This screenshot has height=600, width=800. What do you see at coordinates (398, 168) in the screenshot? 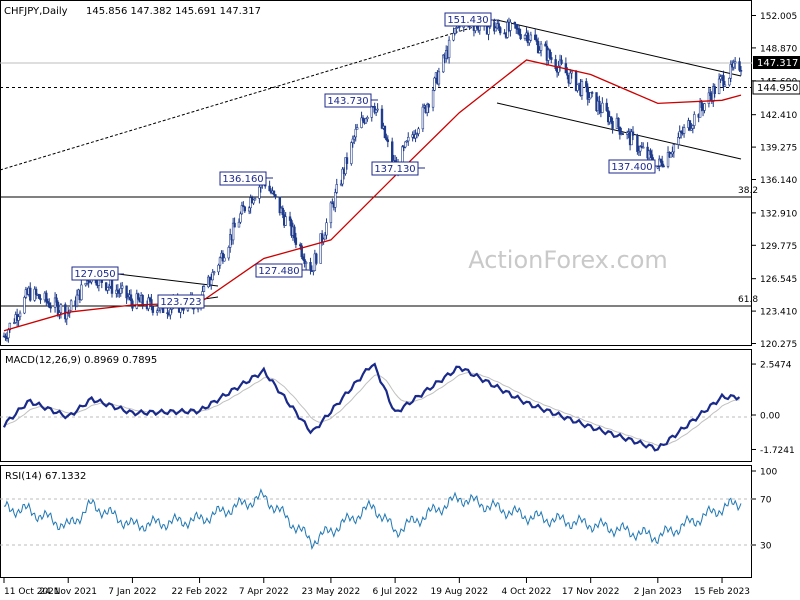
I see `annotation-137130: 137.130` at bounding box center [398, 168].